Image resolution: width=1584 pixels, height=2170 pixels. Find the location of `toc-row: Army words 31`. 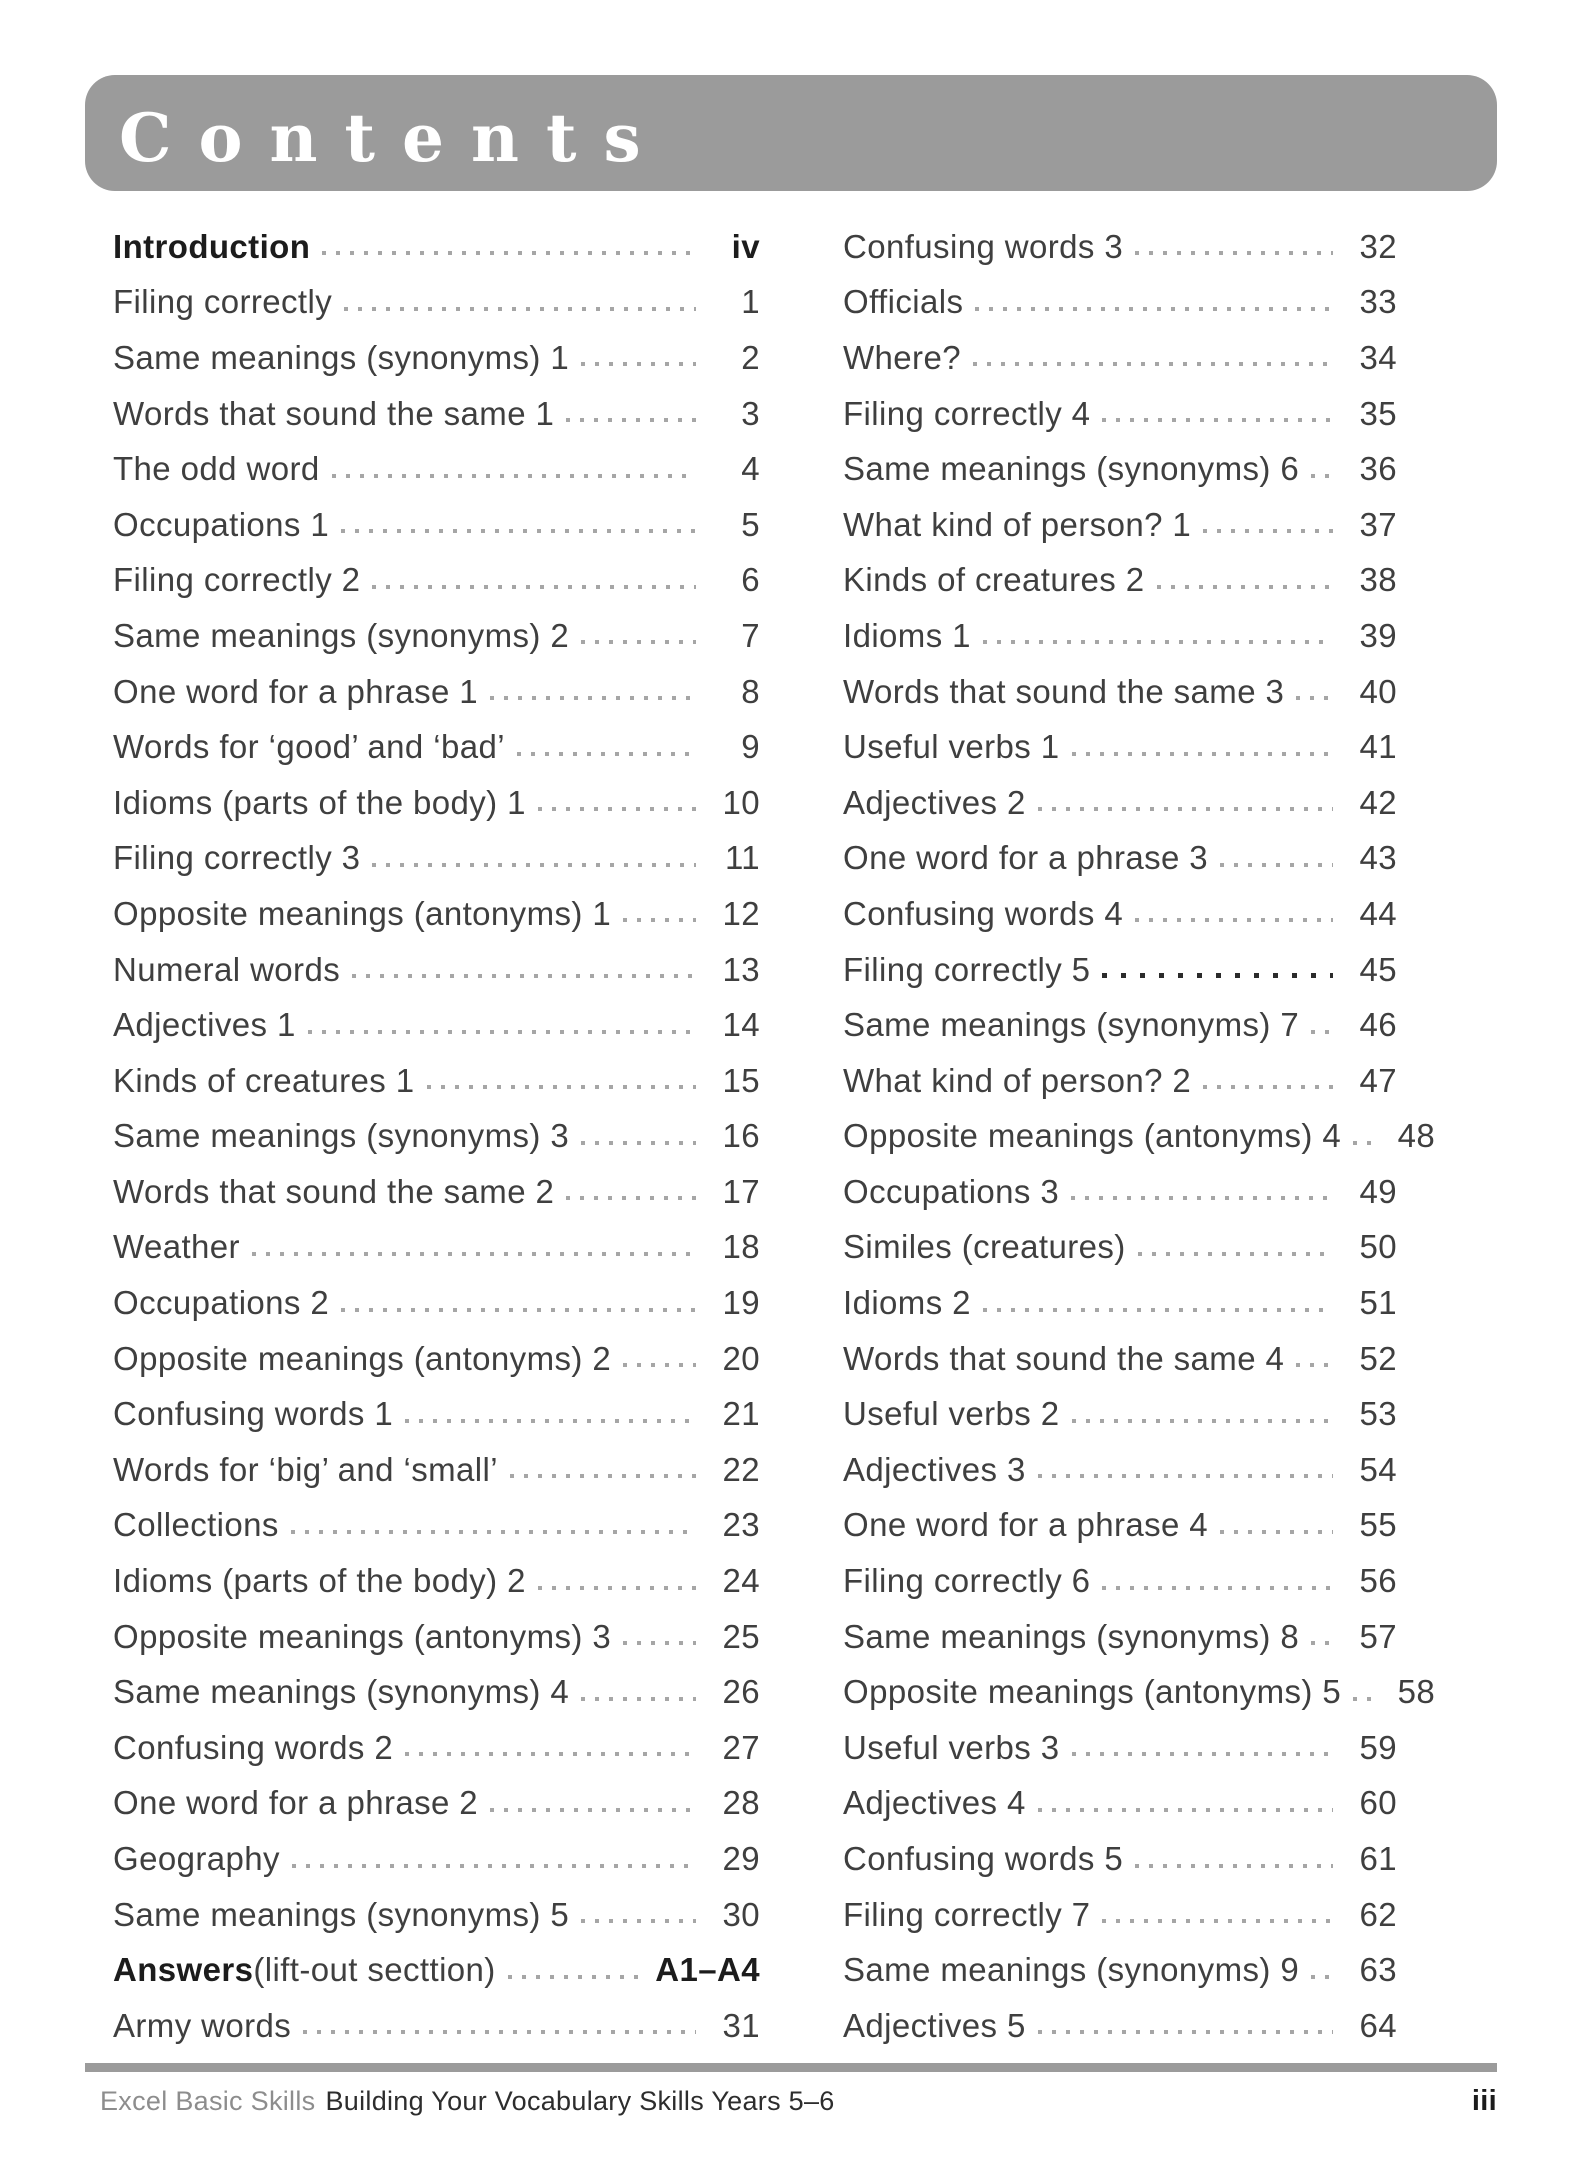

toc-row: Army words 31 is located at coordinates (436, 2026).